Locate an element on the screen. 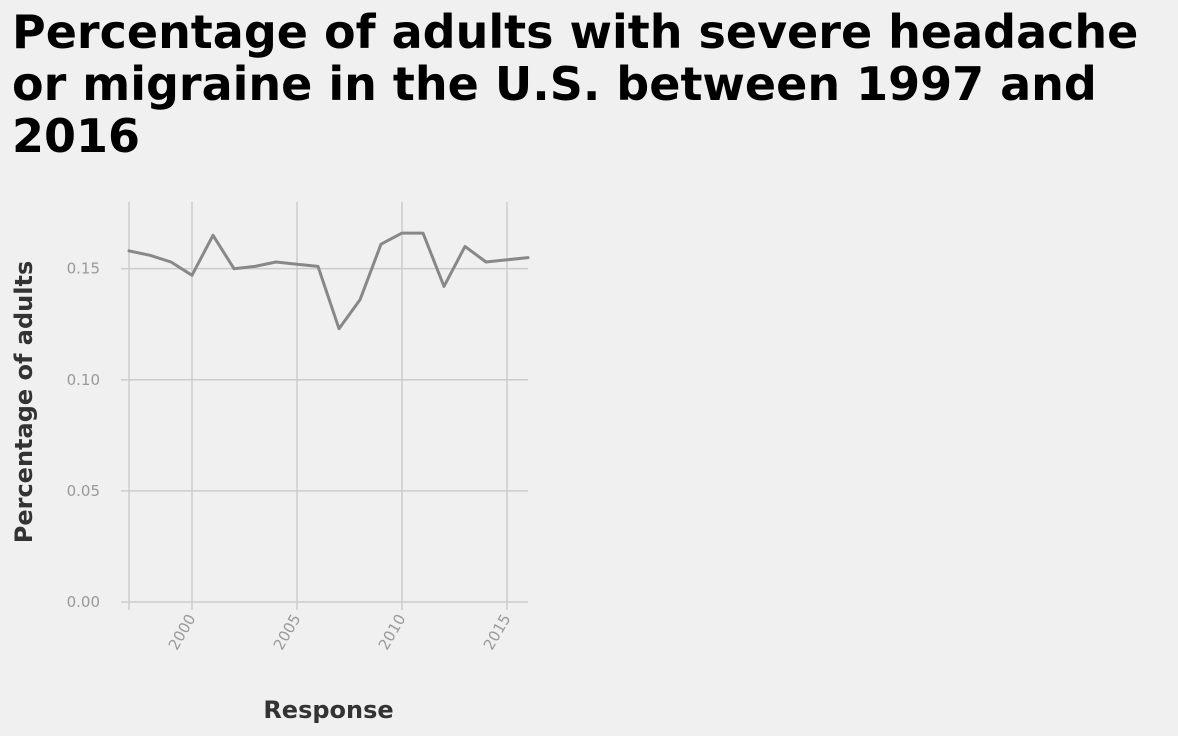  x-axis-label: Response is located at coordinates (328, 710).